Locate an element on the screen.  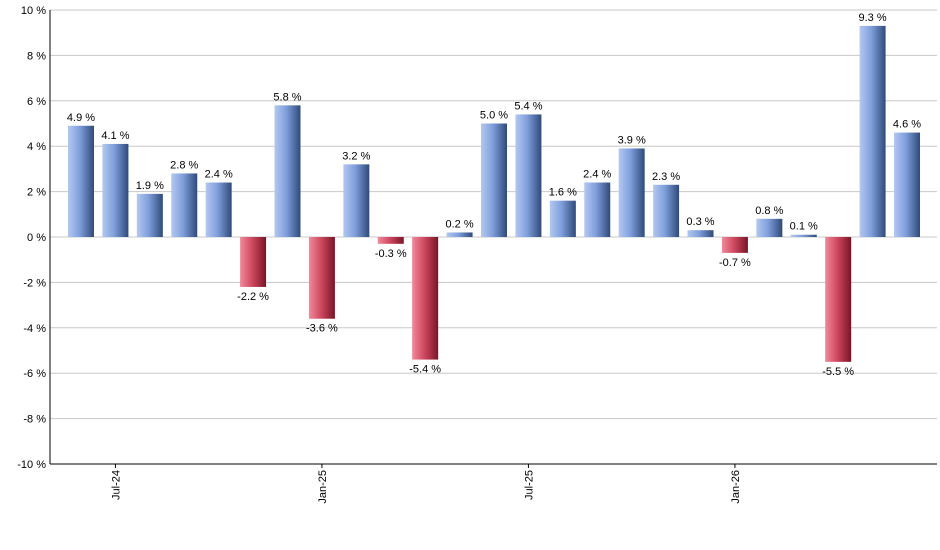
data-label: -3.6 % is located at coordinates (322, 329).